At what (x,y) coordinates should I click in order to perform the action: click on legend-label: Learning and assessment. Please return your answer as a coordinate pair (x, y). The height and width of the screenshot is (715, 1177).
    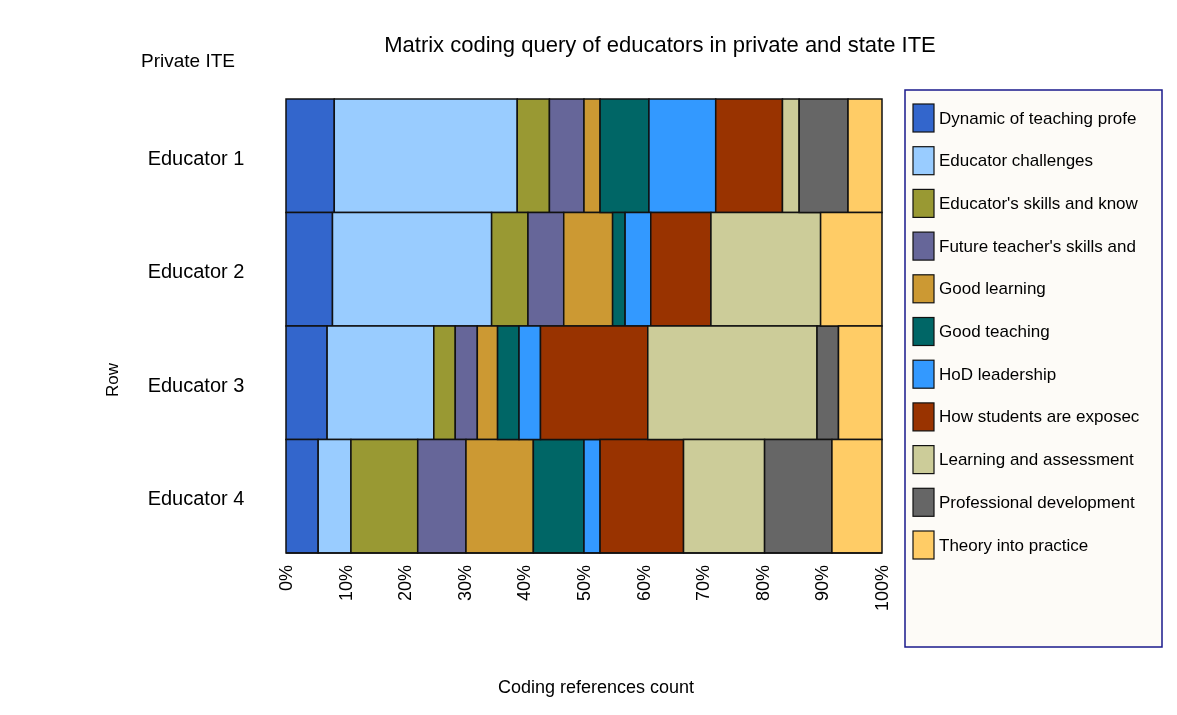
    Looking at the image, I should click on (1036, 460).